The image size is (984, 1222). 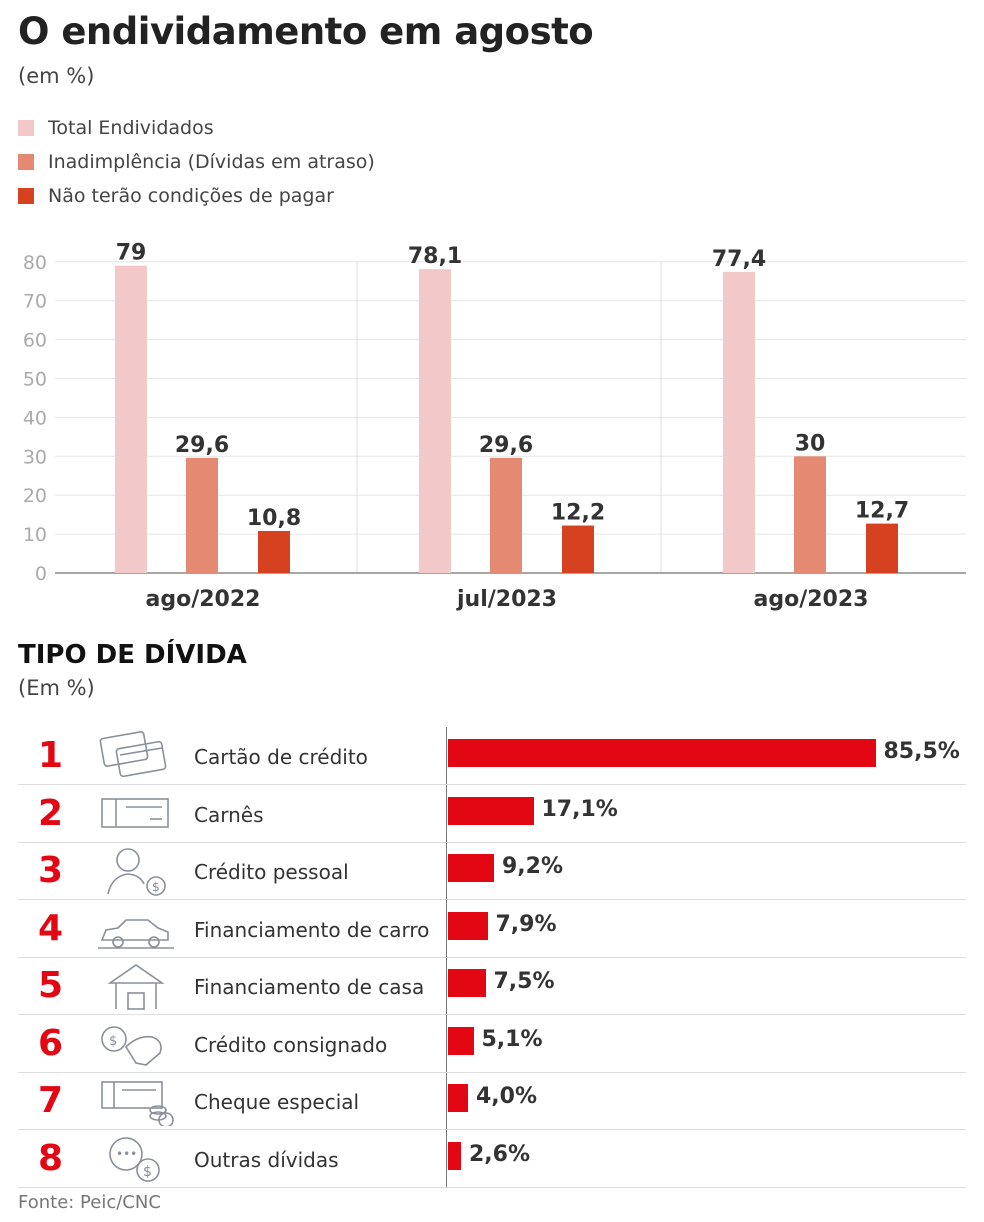 What do you see at coordinates (579, 809) in the screenshot?
I see `value-label: 17,1%` at bounding box center [579, 809].